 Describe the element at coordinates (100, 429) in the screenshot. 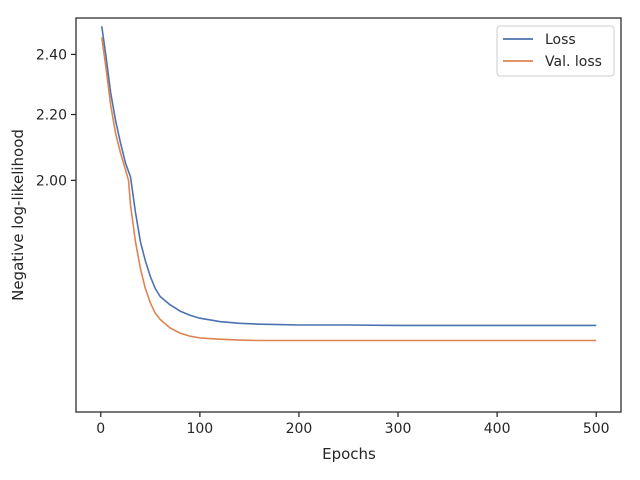

I see `x-tick-label: 0` at that location.